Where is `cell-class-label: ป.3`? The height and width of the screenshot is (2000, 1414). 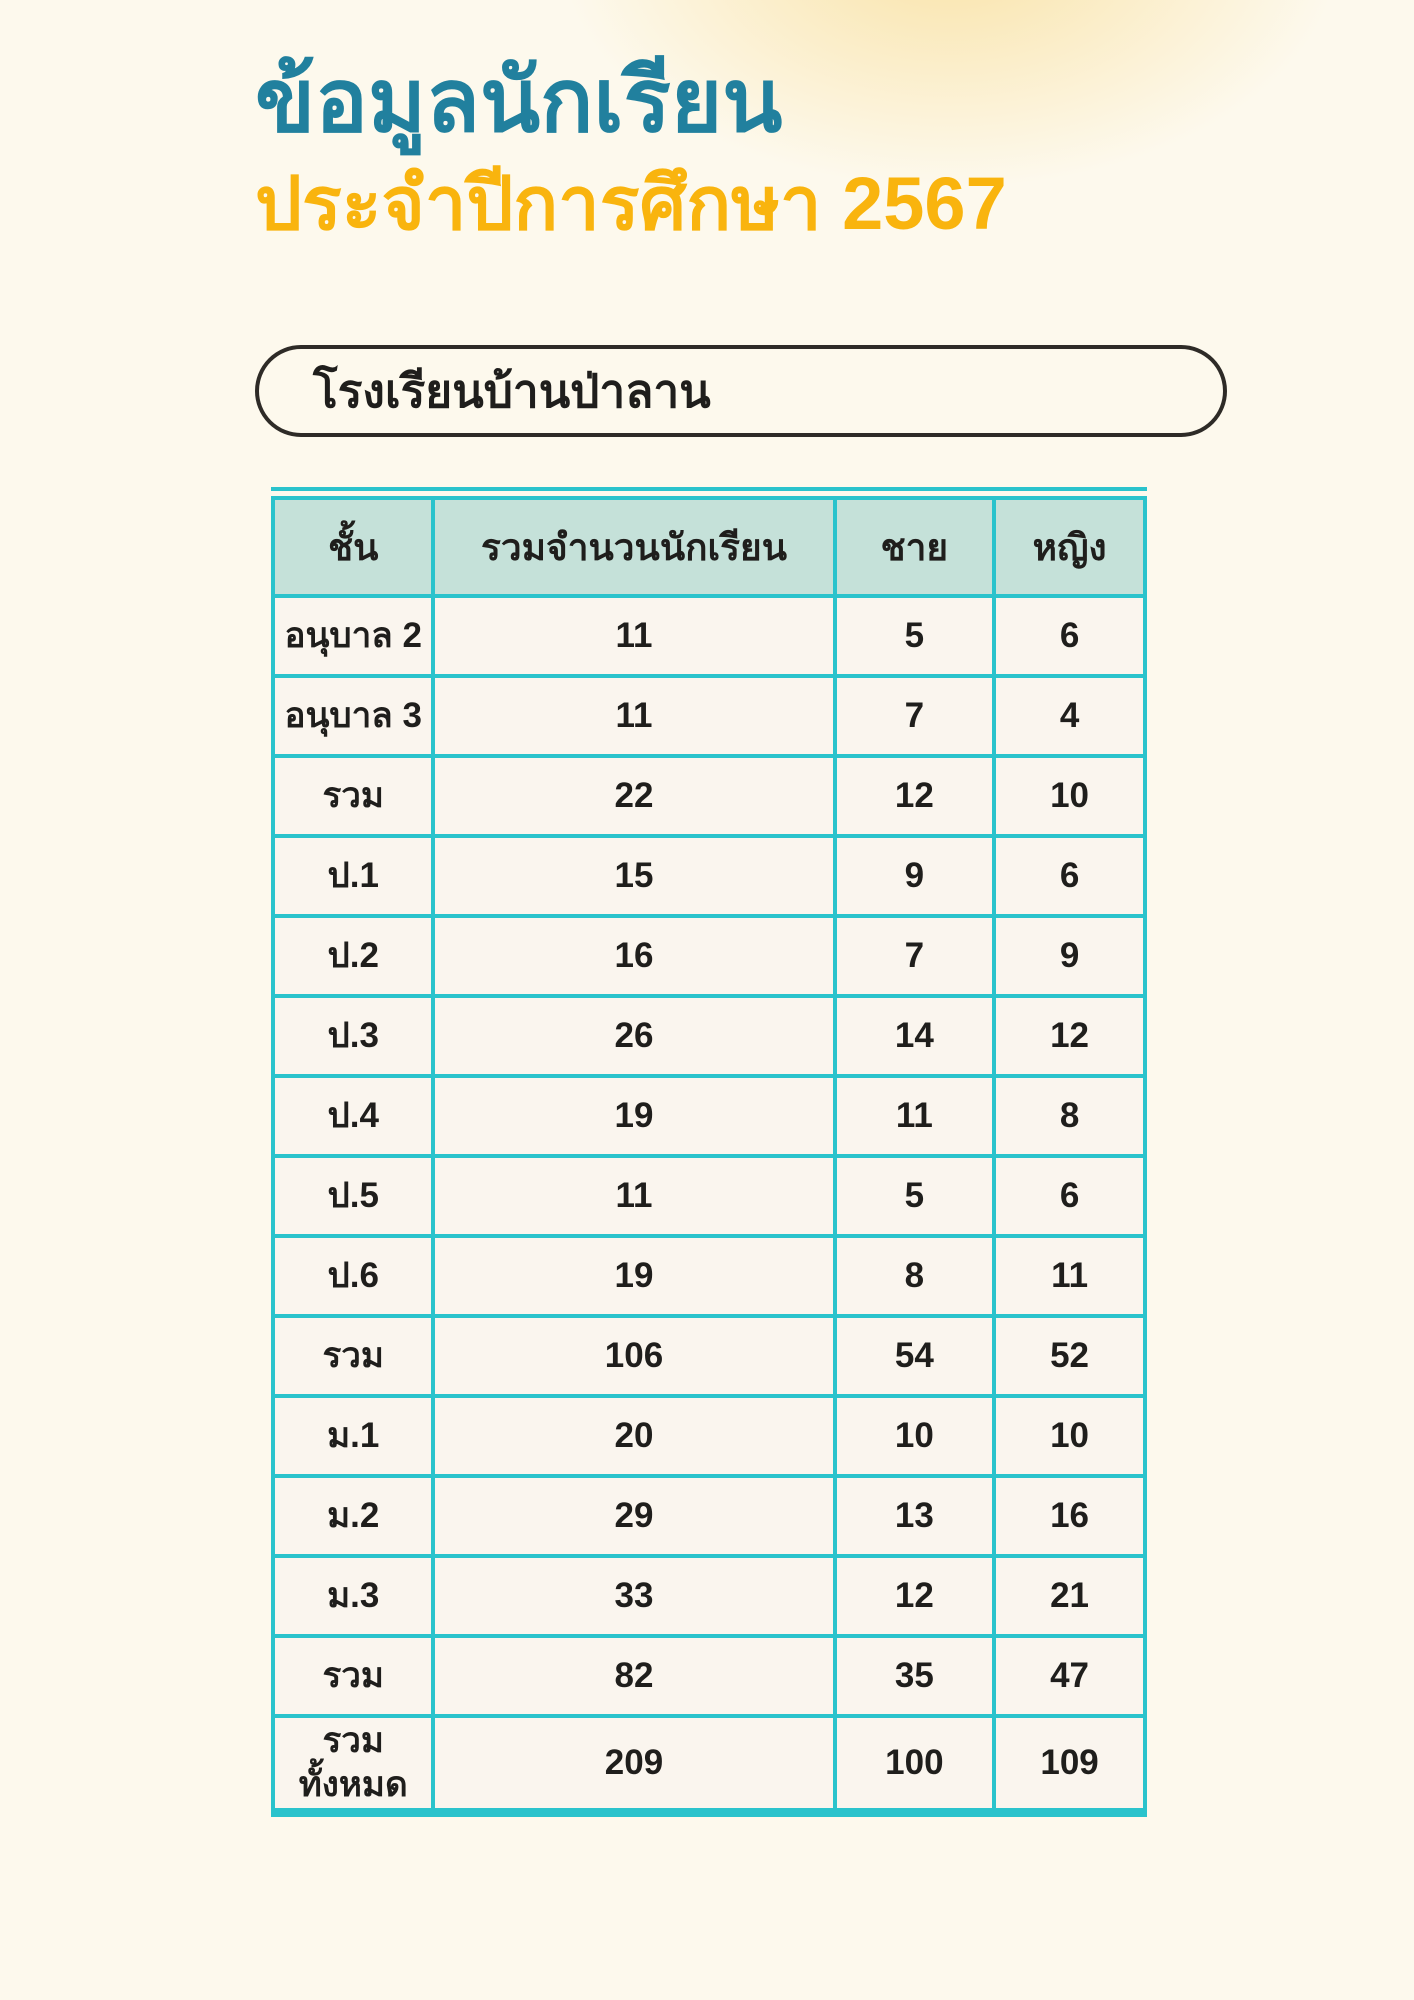
cell-class-label: ป.3 is located at coordinates (353, 1036).